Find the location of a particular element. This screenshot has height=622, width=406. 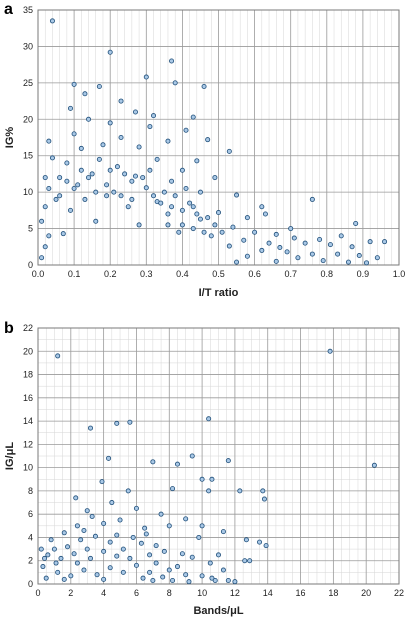

x-tick-label: 0.7 is located at coordinates (290, 274).